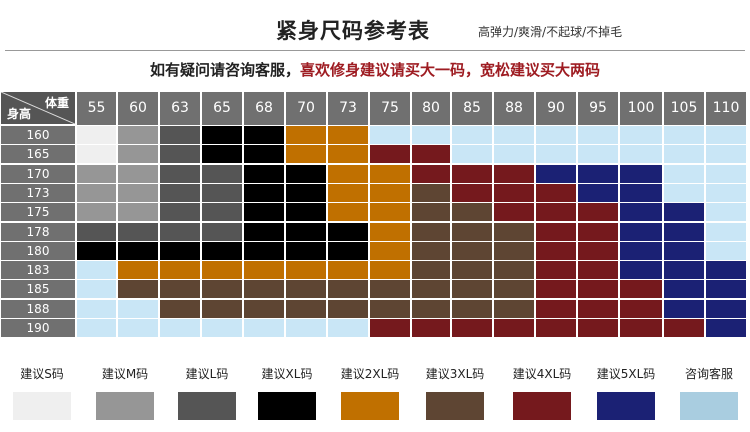 This screenshot has height=432, width=750. I want to click on weight-header: 80, so click(431, 108).